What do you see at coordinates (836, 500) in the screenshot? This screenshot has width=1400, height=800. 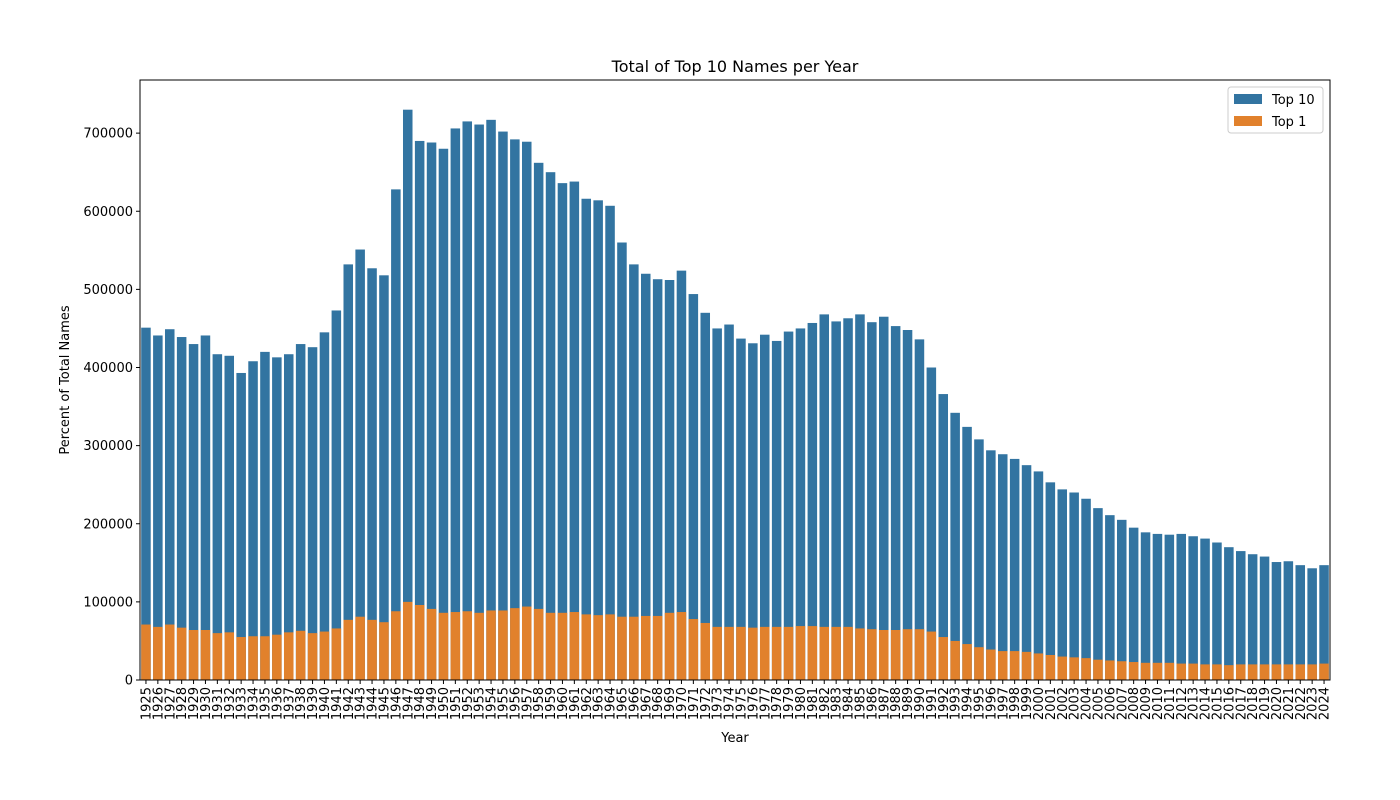 I see `bar-top10-1983` at bounding box center [836, 500].